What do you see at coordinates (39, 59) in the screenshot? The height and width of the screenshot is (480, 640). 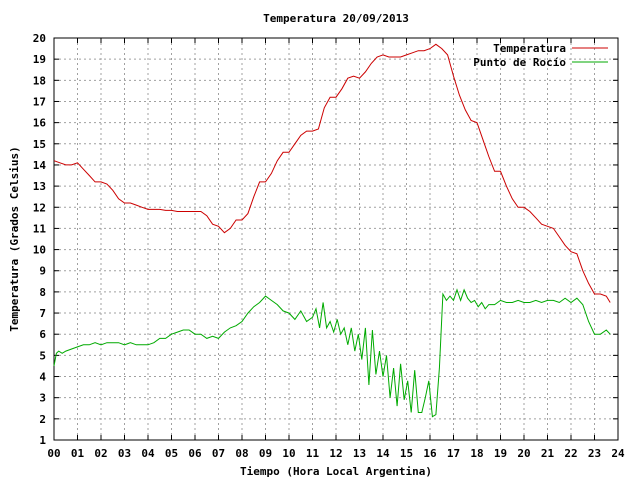 I see `y-tick-label: 19` at bounding box center [39, 59].